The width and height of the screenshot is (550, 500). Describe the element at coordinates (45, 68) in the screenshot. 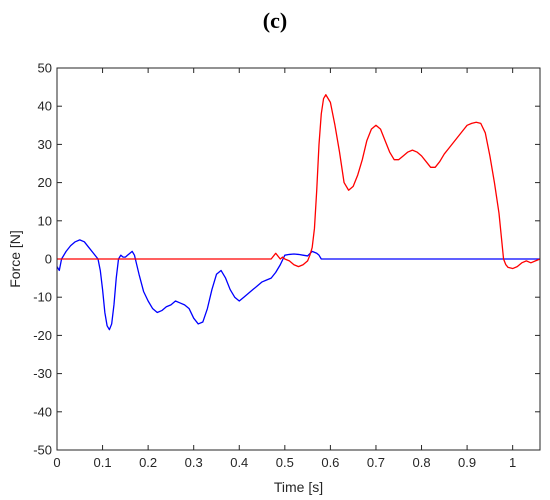

I see `y-tick-label: 50` at that location.